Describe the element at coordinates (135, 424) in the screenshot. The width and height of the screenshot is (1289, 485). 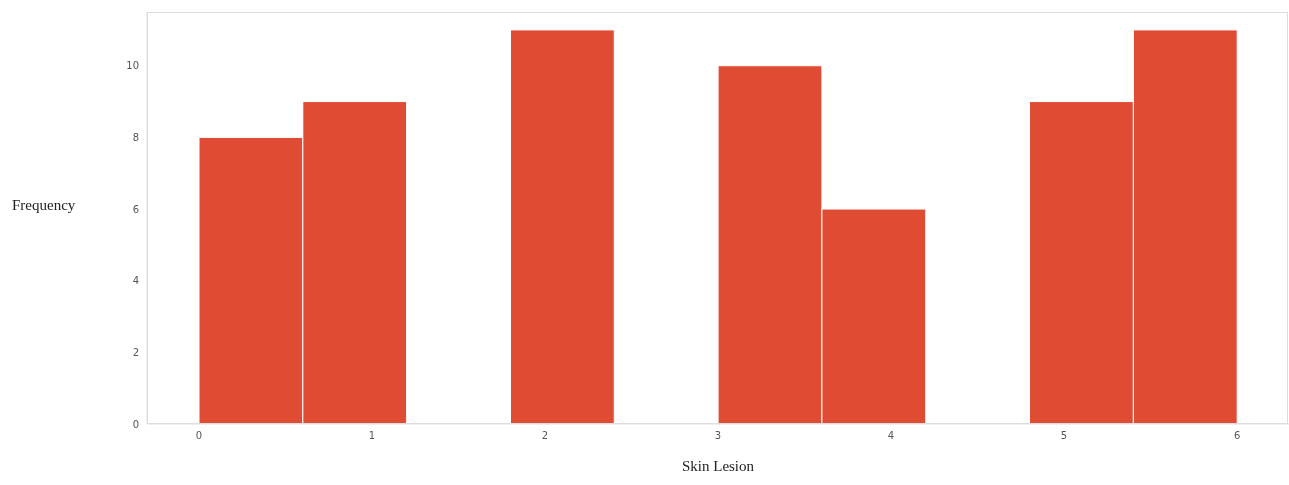
I see `y-tick-label: 0` at that location.